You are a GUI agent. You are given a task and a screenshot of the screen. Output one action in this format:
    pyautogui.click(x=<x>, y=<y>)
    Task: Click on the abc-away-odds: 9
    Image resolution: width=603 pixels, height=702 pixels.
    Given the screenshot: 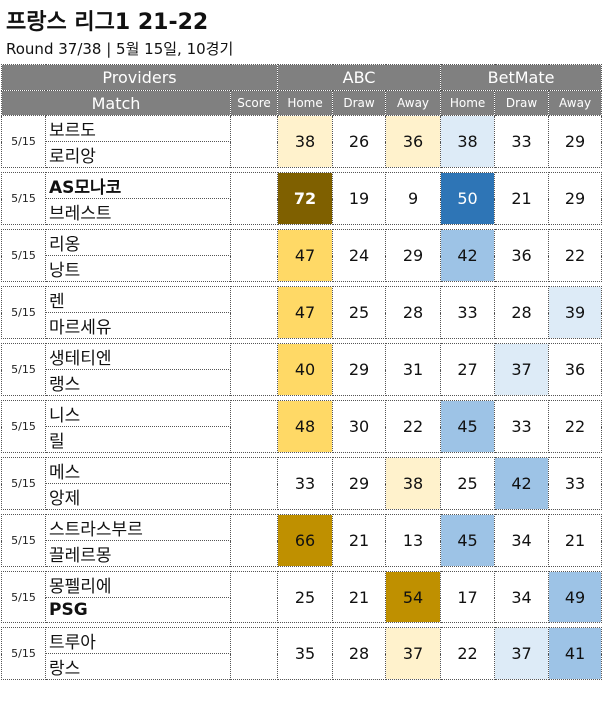 What is the action you would take?
    pyautogui.click(x=413, y=198)
    